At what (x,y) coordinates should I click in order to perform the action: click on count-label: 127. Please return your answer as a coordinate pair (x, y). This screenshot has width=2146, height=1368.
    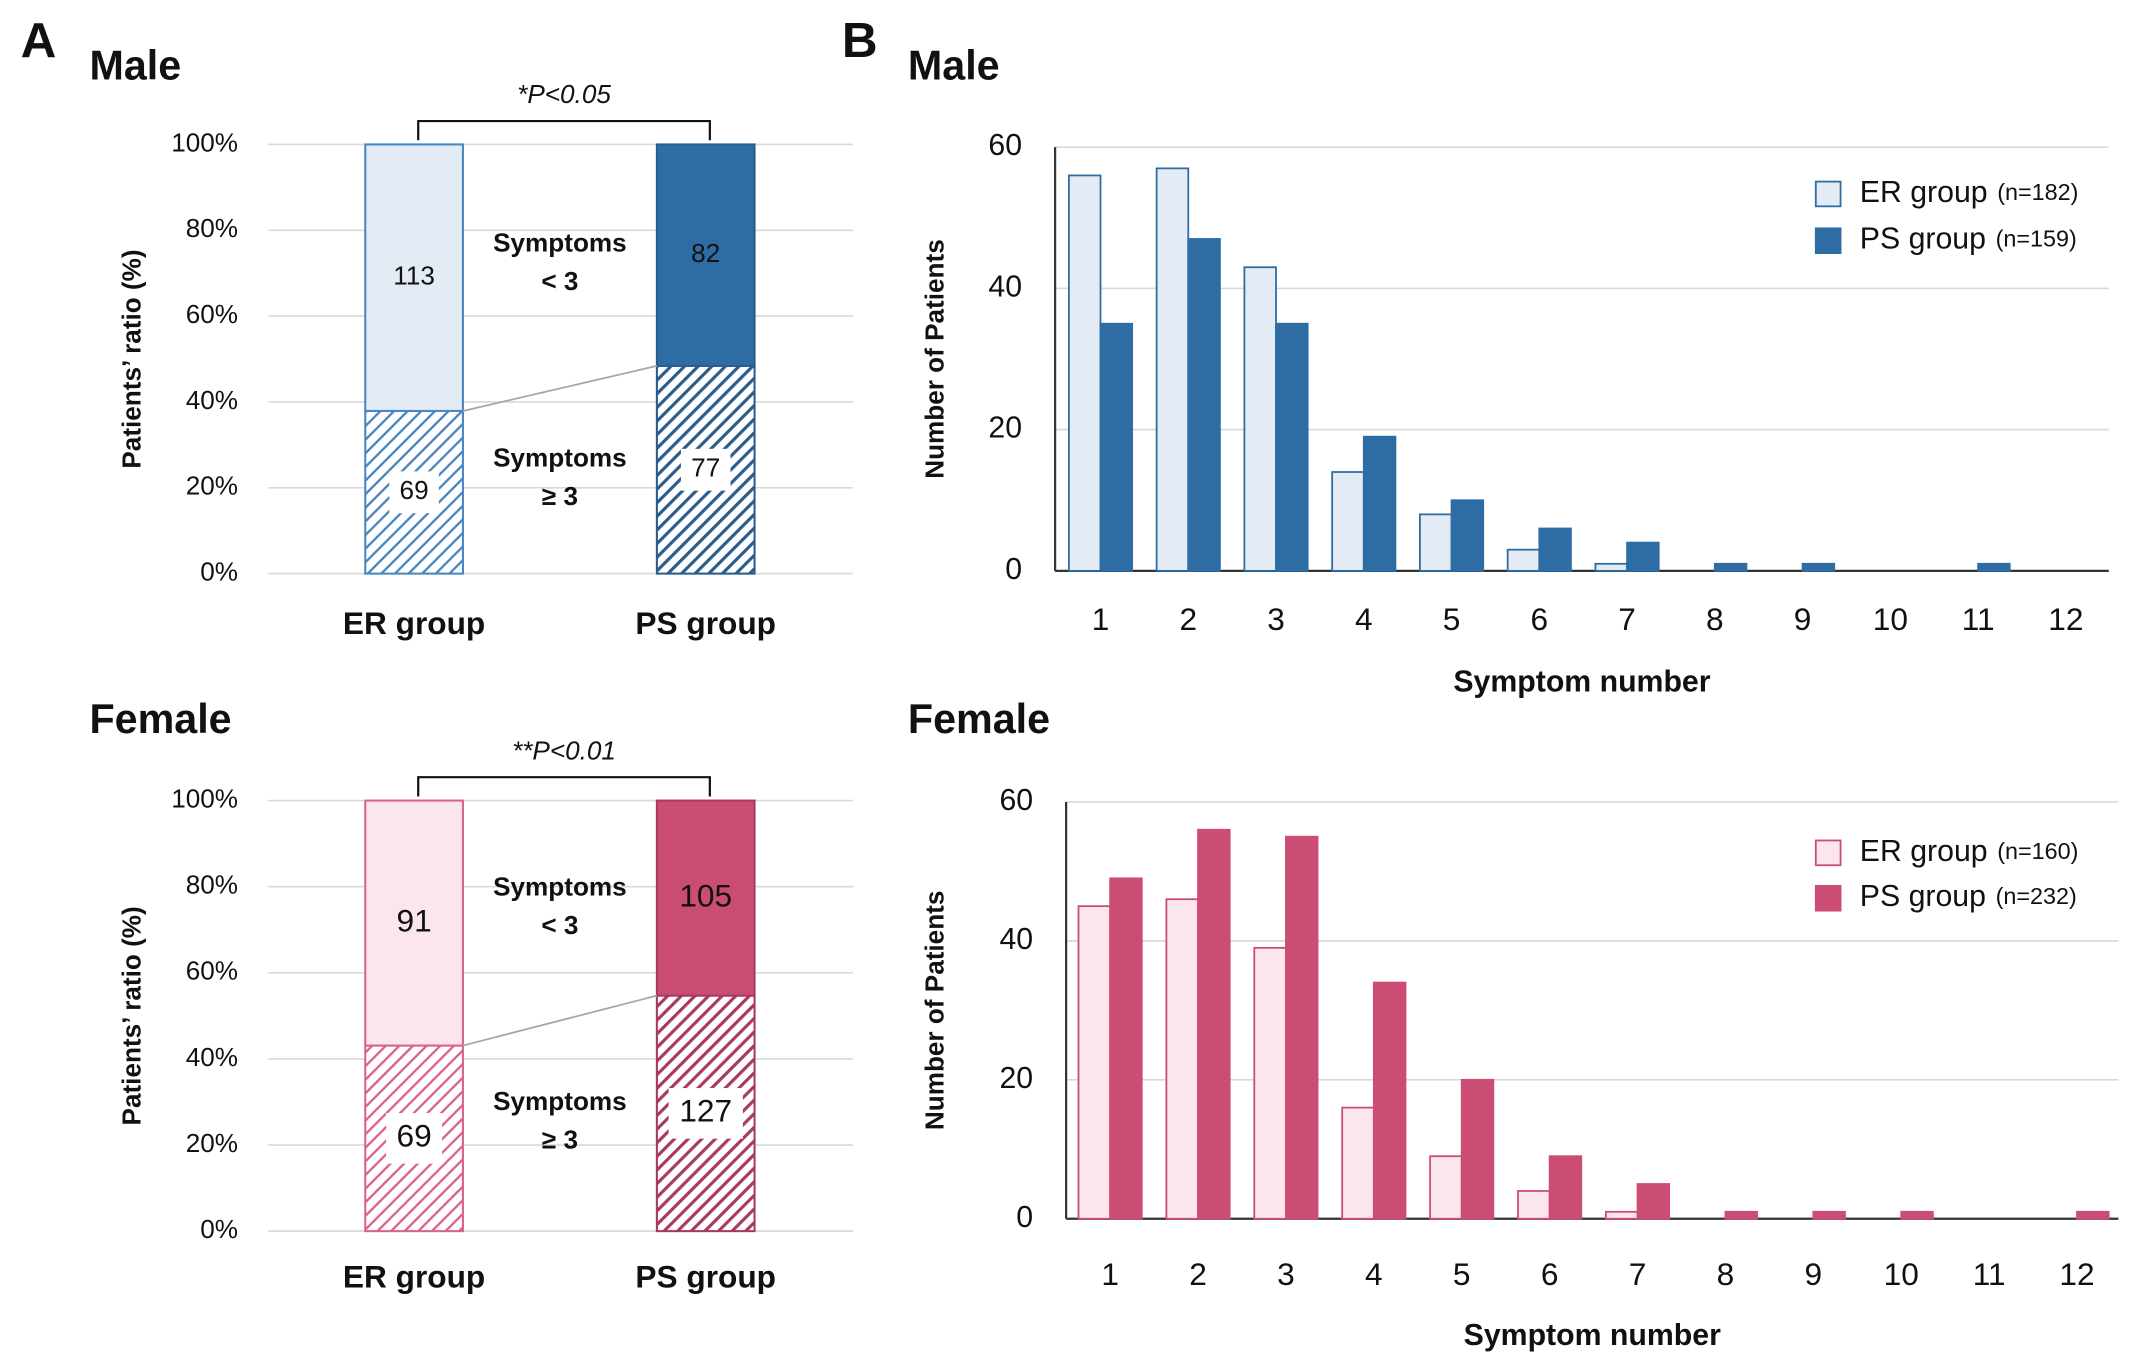
    Looking at the image, I should click on (705, 1111).